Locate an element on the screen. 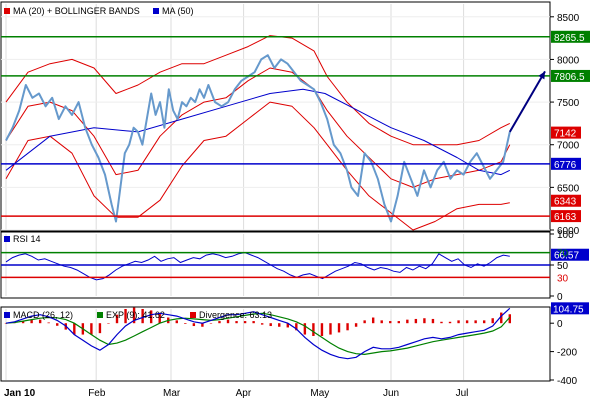 The width and height of the screenshot is (590, 400). level-badge-label-6776: 6776 is located at coordinates (565, 165).